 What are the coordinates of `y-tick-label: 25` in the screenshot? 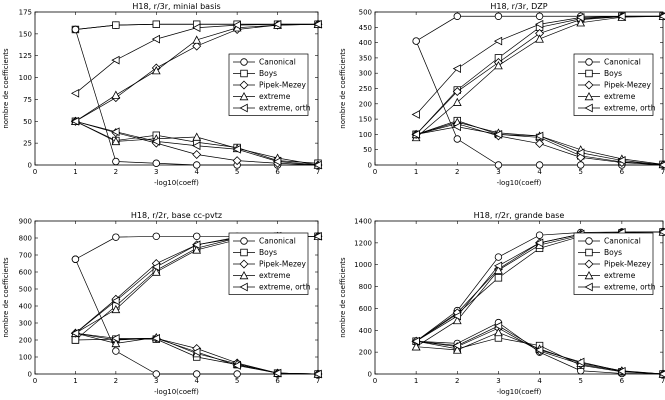 It's located at (27, 144).